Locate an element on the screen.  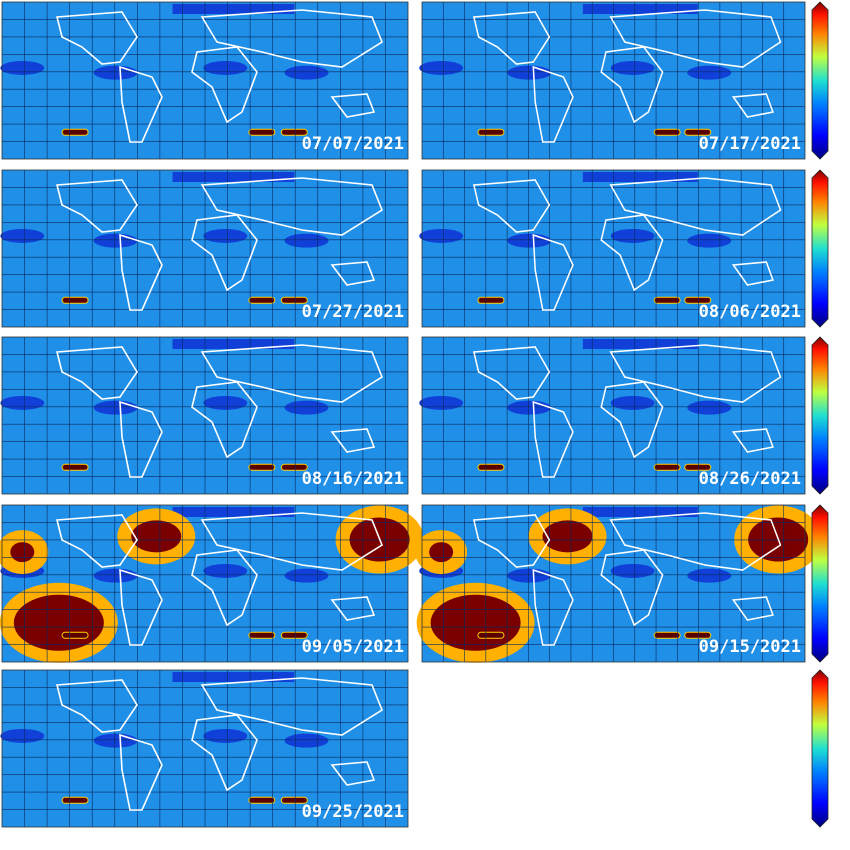
date-label: 09/25/2021 is located at coordinates (353, 812).